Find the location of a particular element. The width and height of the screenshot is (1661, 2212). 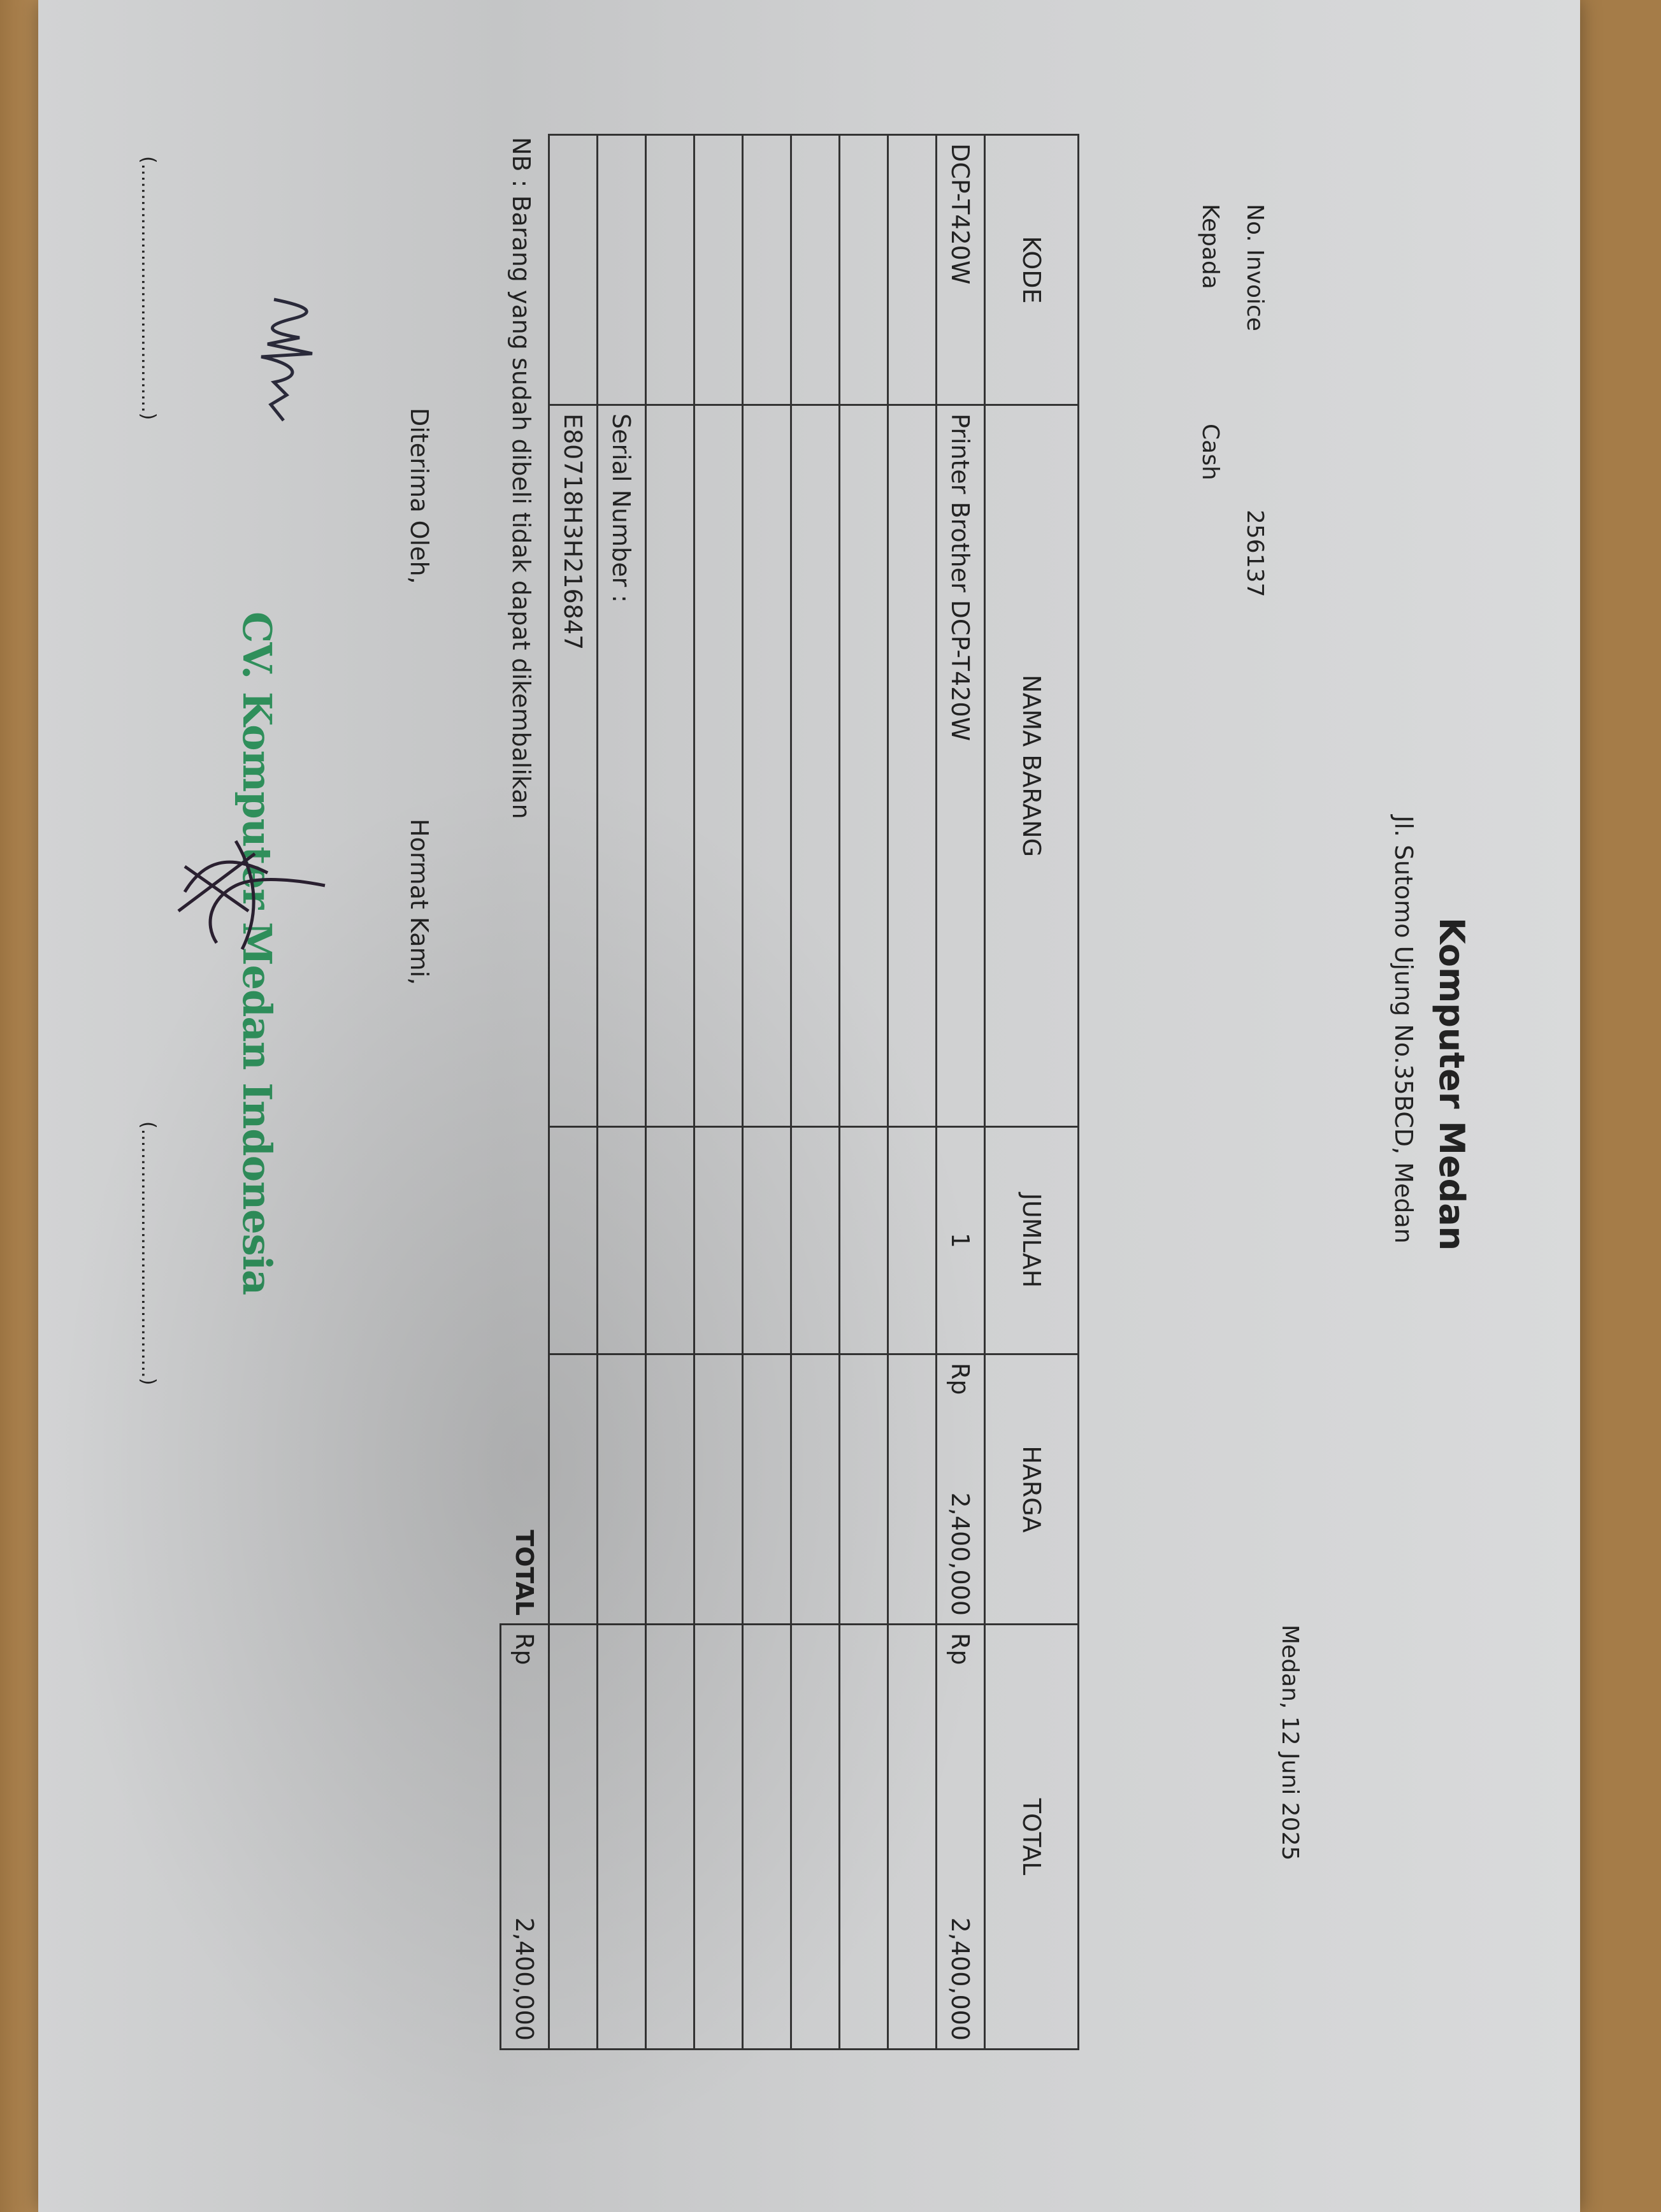

col-total: TOTAL is located at coordinates (1031, 1837).